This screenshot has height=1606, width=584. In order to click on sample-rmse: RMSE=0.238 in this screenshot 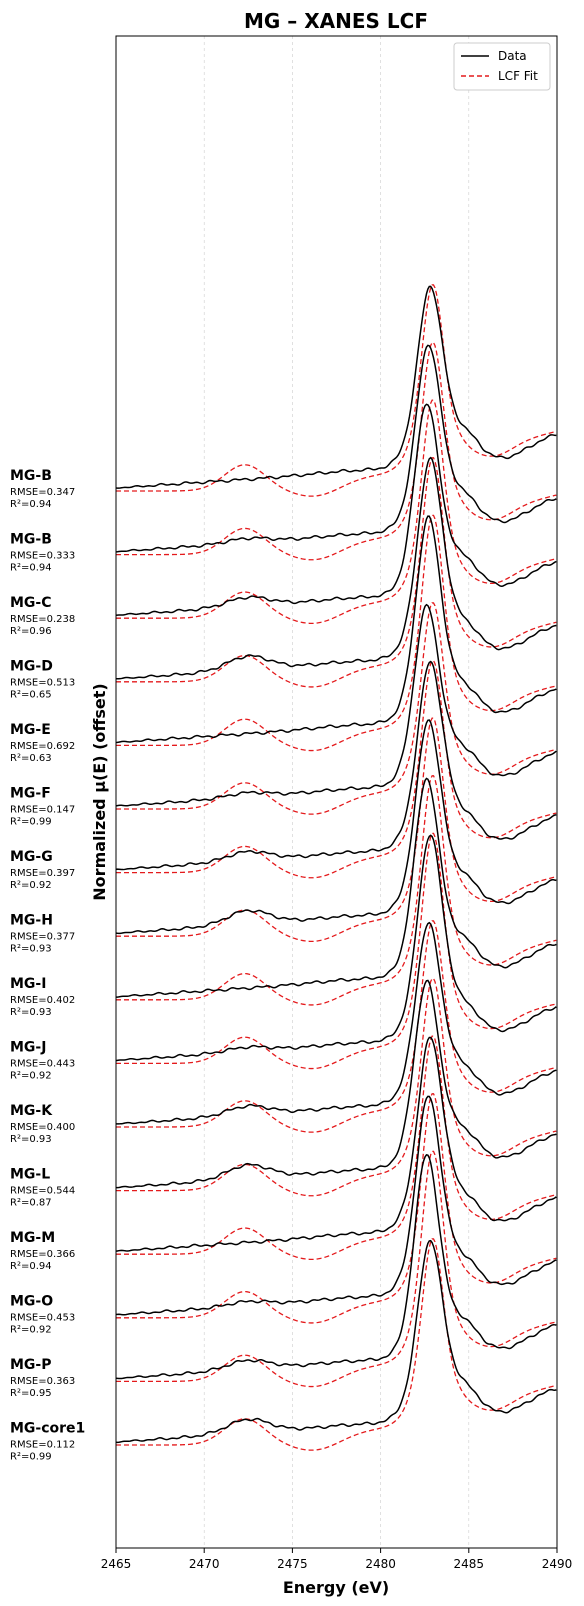, I will do `click(42, 619)`.